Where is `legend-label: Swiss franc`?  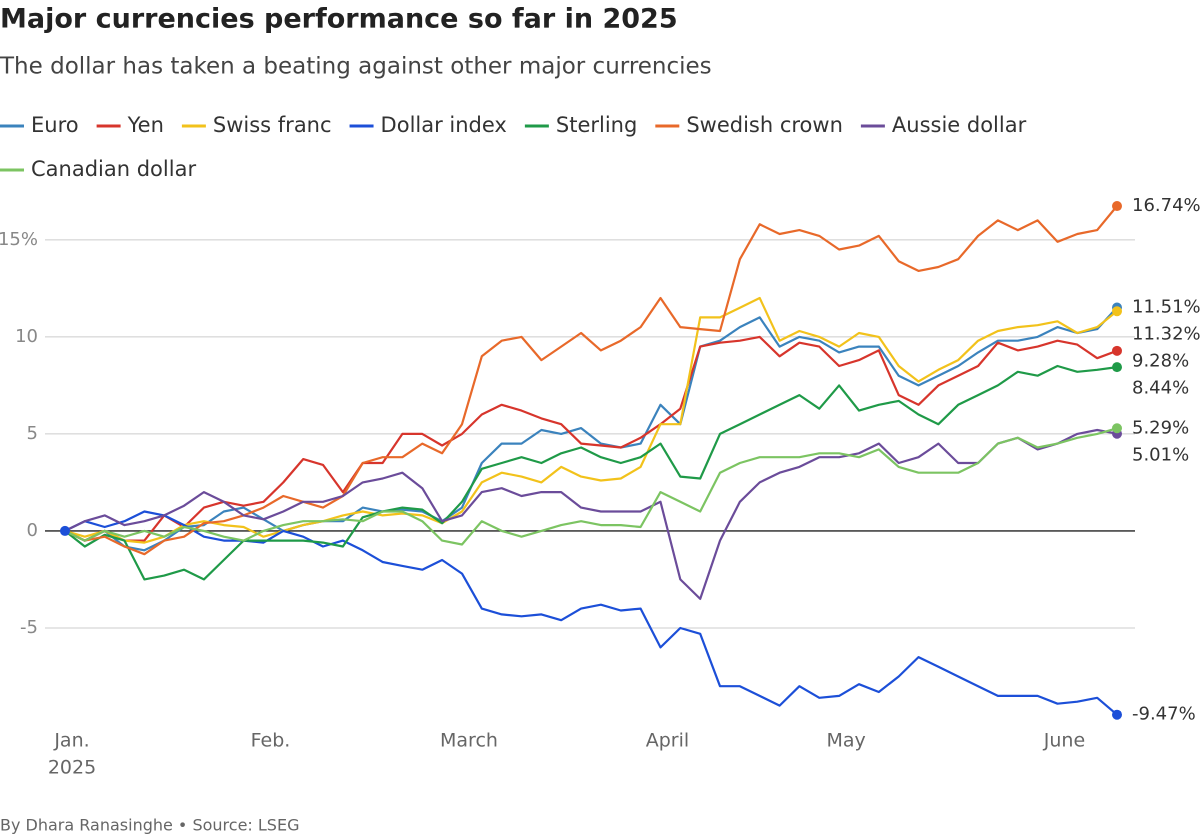 legend-label: Swiss franc is located at coordinates (272, 125).